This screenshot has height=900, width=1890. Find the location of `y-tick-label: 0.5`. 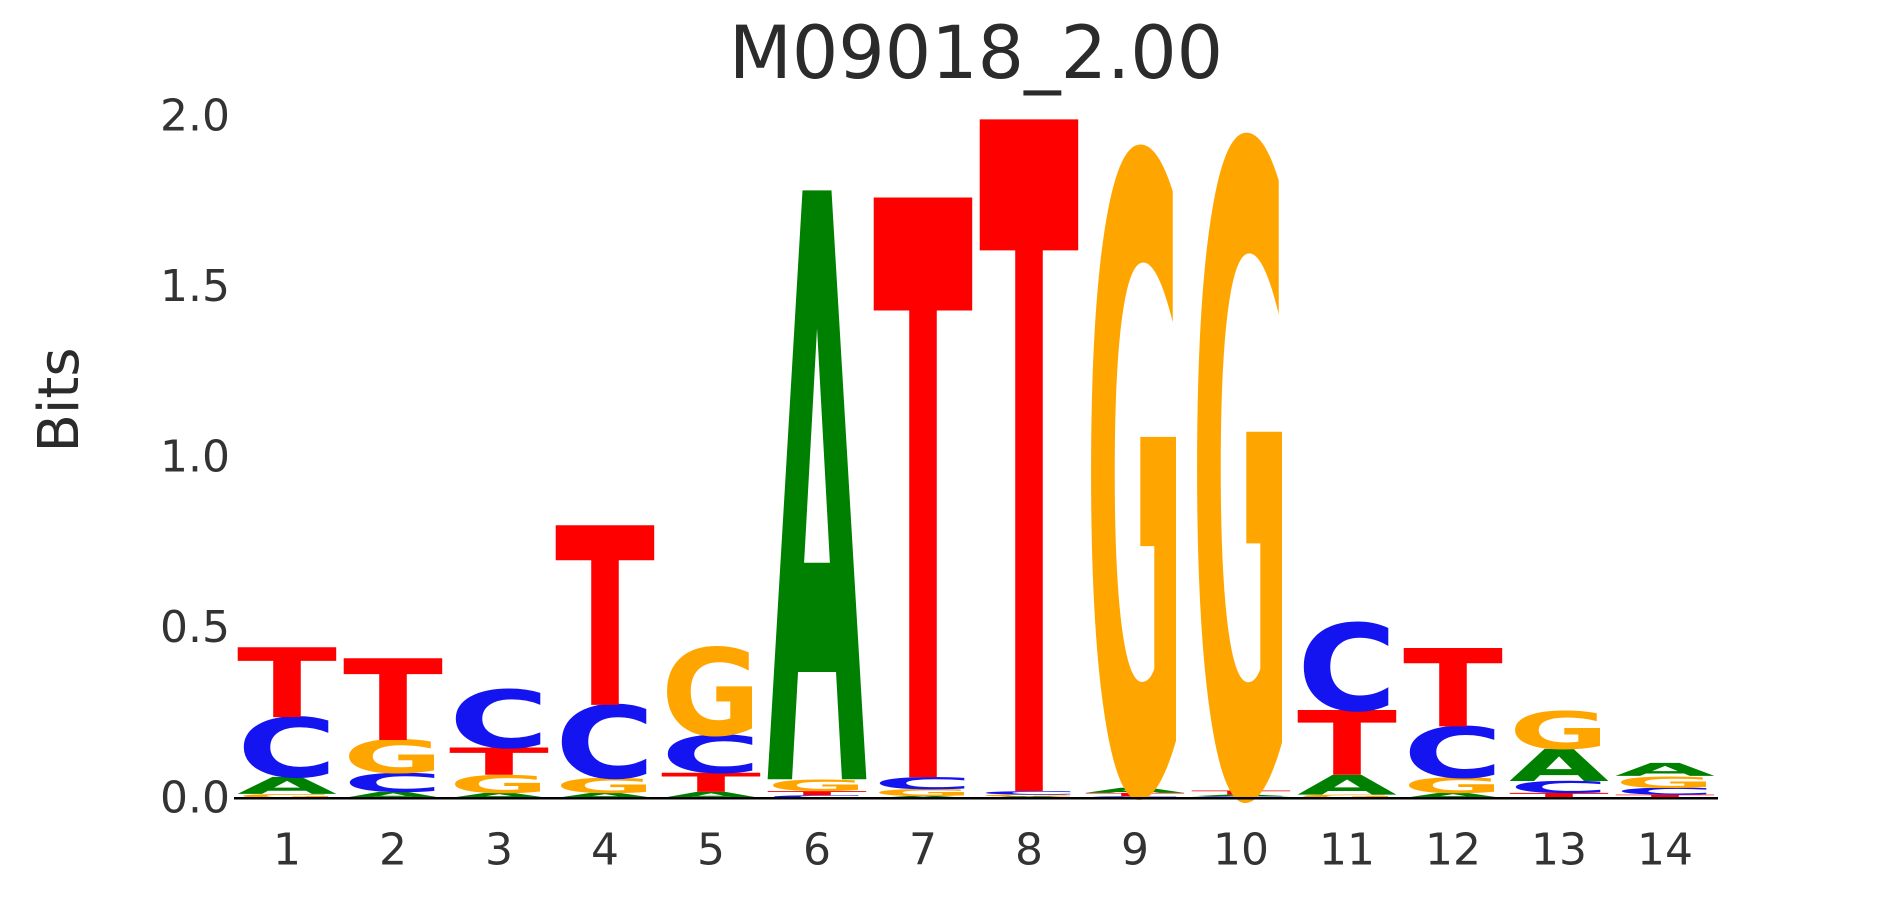

y-tick-label: 0.5 is located at coordinates (195, 627).